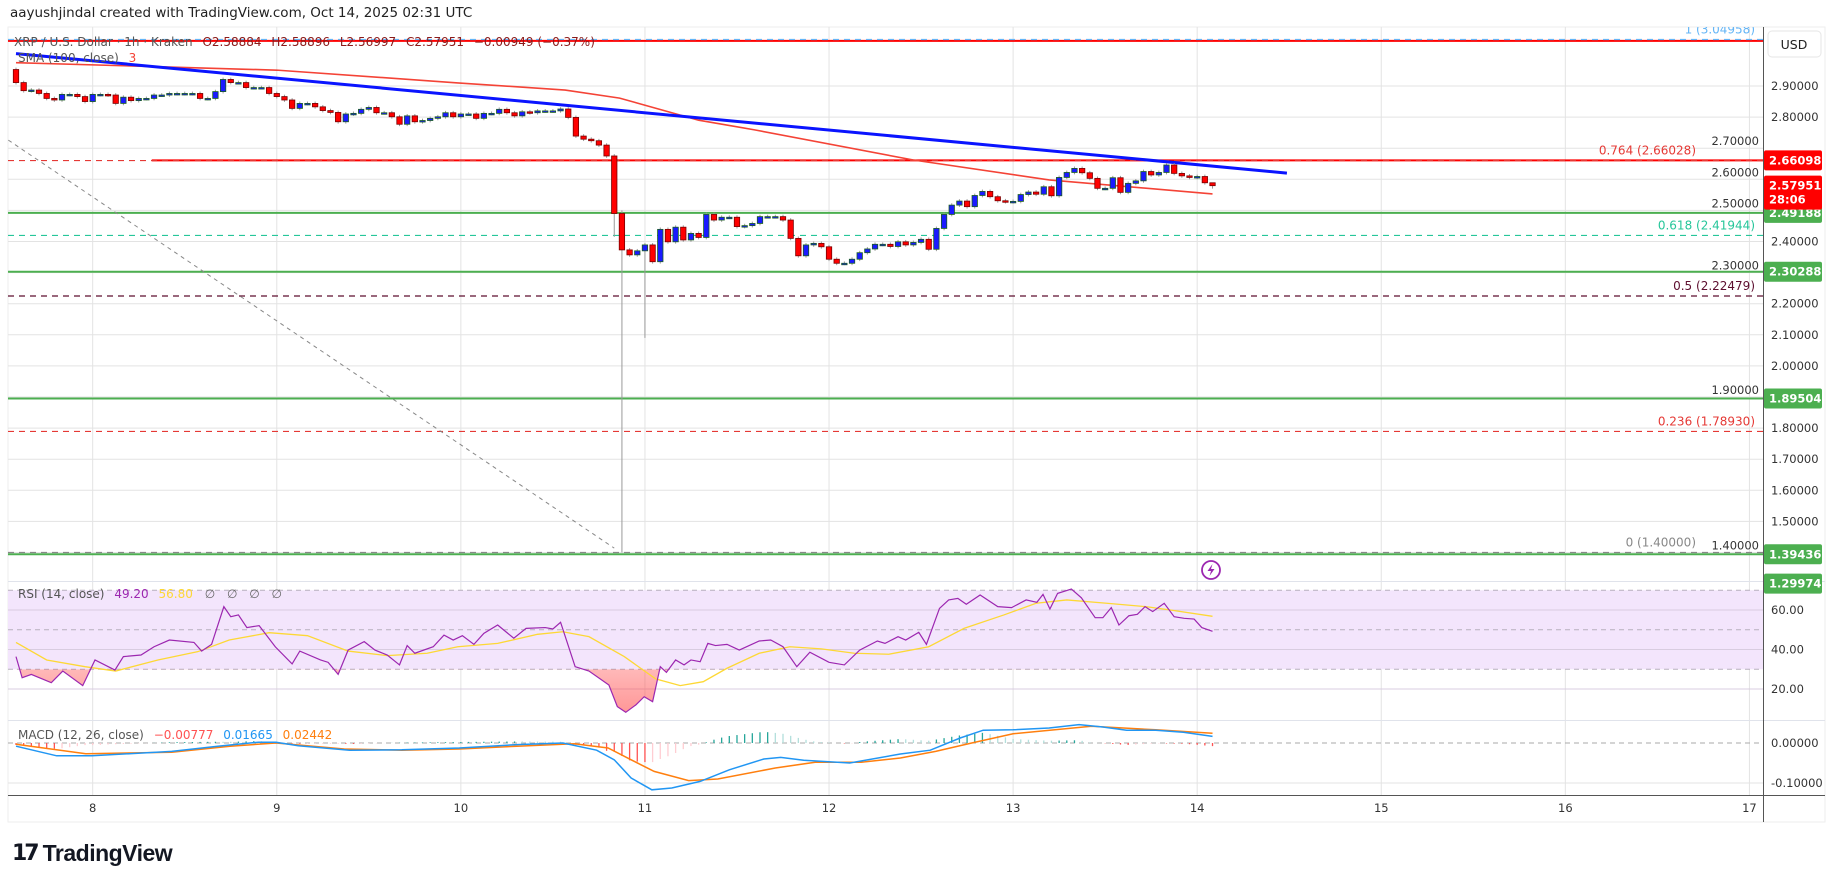 The height and width of the screenshot is (883, 1835). I want to click on lightning-alert-icon, so click(1211, 570).